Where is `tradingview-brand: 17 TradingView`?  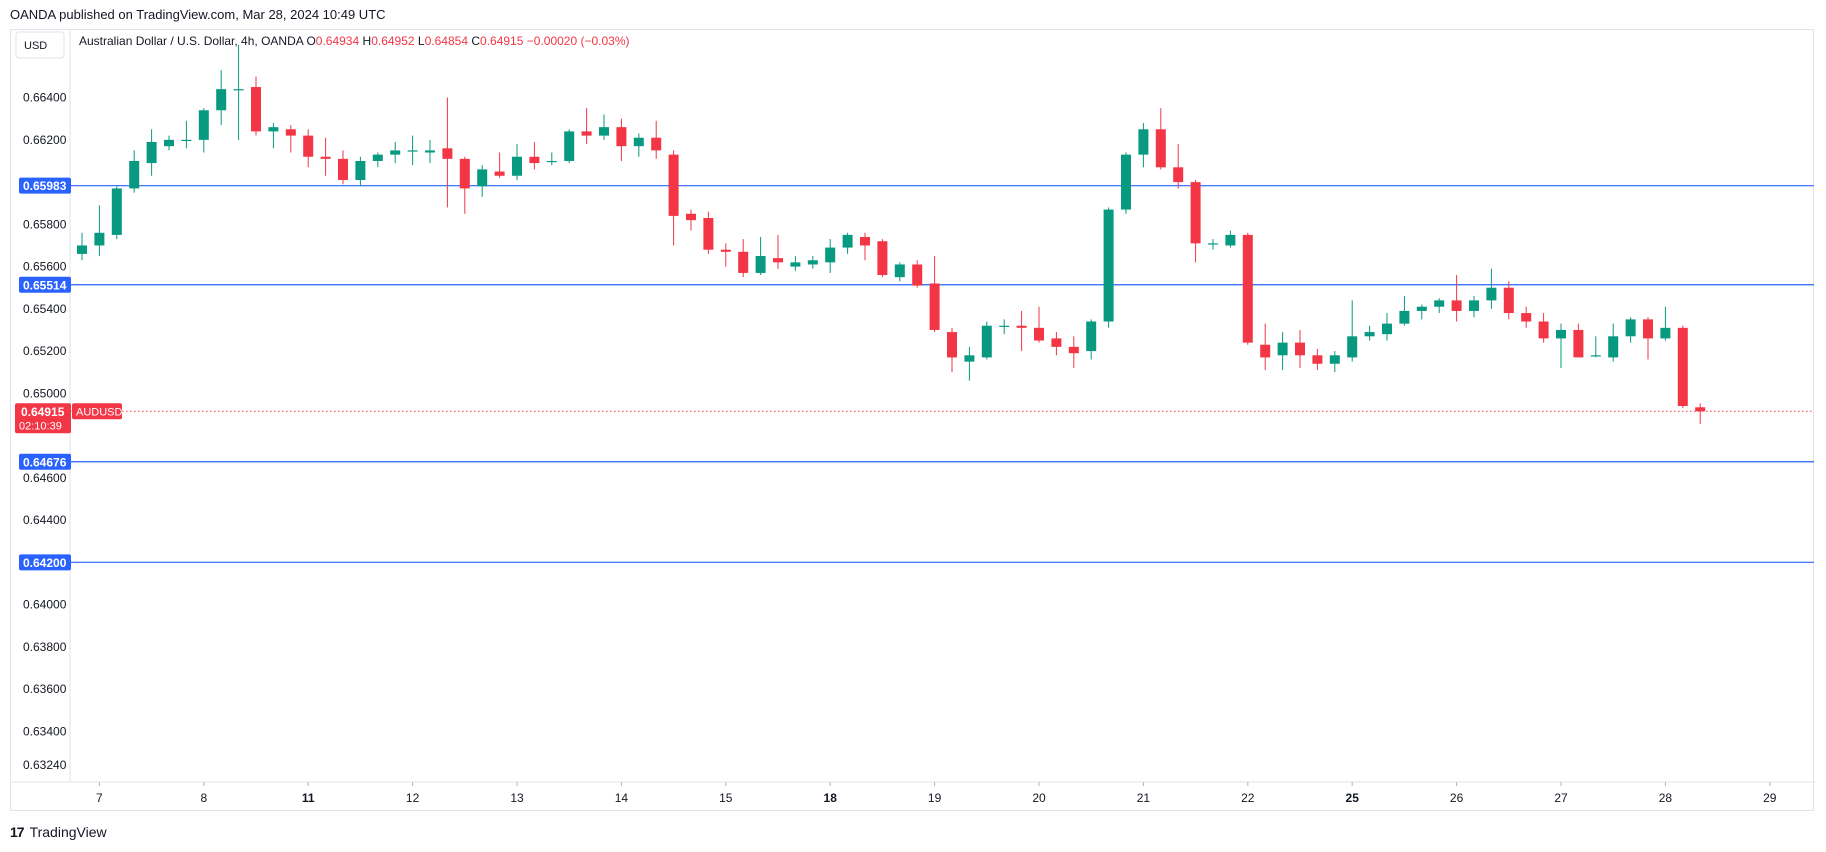 tradingview-brand: 17 TradingView is located at coordinates (58, 832).